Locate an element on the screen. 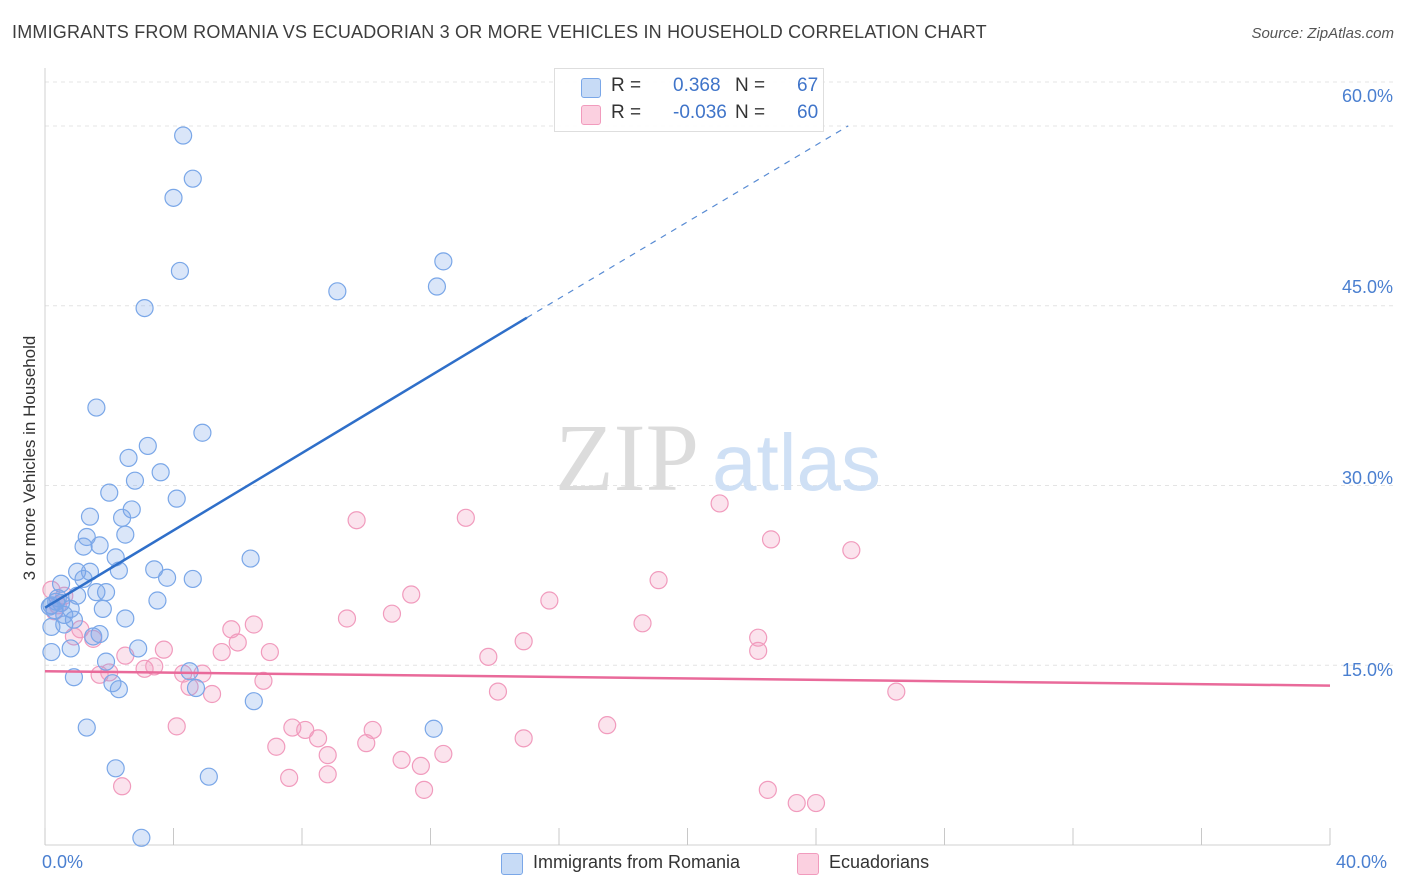 This screenshot has height=892, width=1406. y-tick-label-30: 30.0% is located at coordinates (1367, 478).